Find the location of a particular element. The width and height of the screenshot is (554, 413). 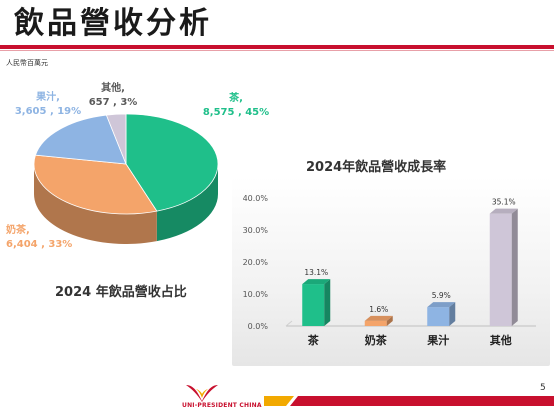

pie-slice-other is located at coordinates (116, 139).